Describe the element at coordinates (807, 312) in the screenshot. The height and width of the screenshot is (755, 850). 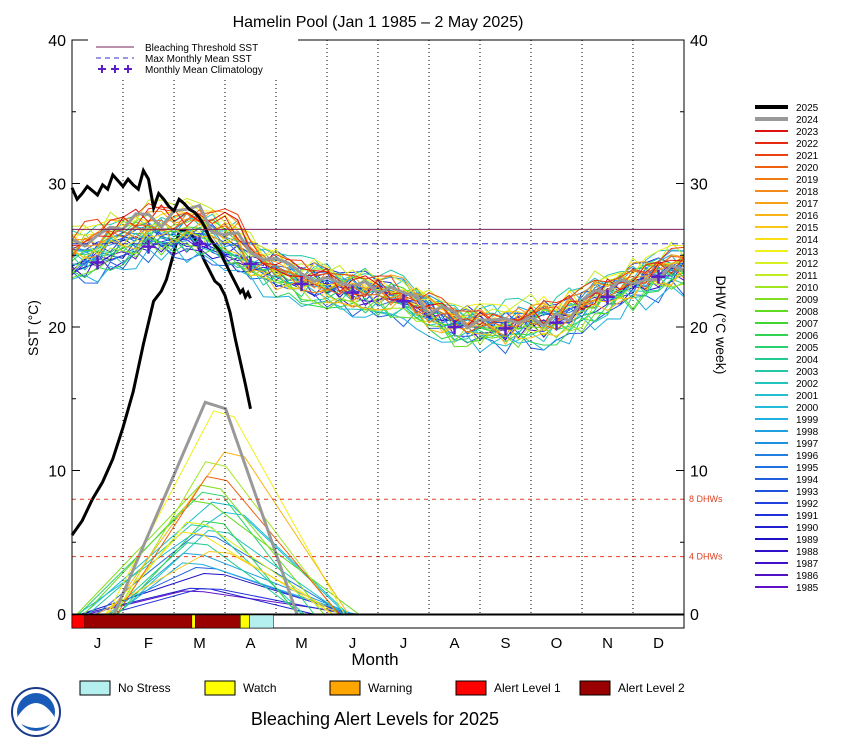
I see `year-legend-label: 2008` at that location.